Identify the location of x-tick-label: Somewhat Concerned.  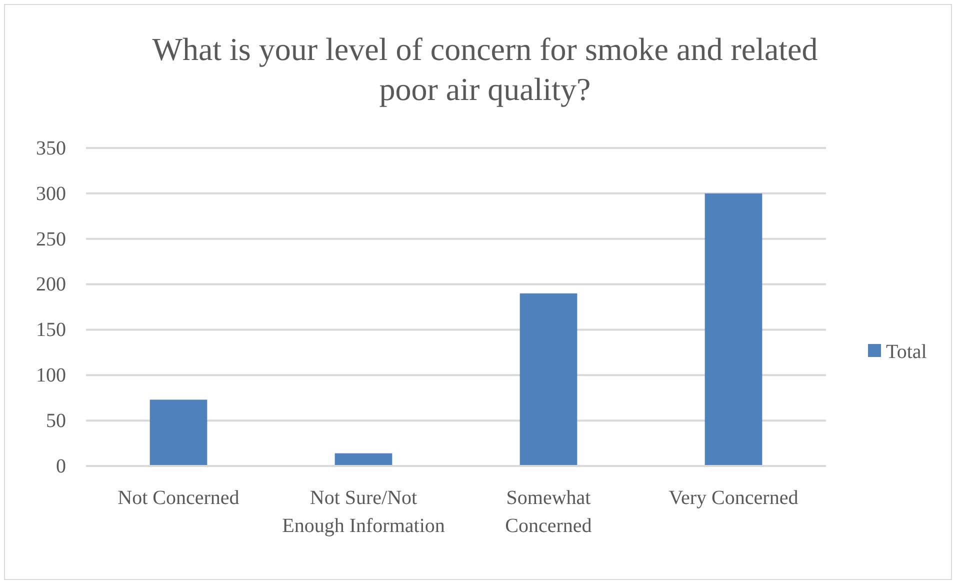
(548, 512).